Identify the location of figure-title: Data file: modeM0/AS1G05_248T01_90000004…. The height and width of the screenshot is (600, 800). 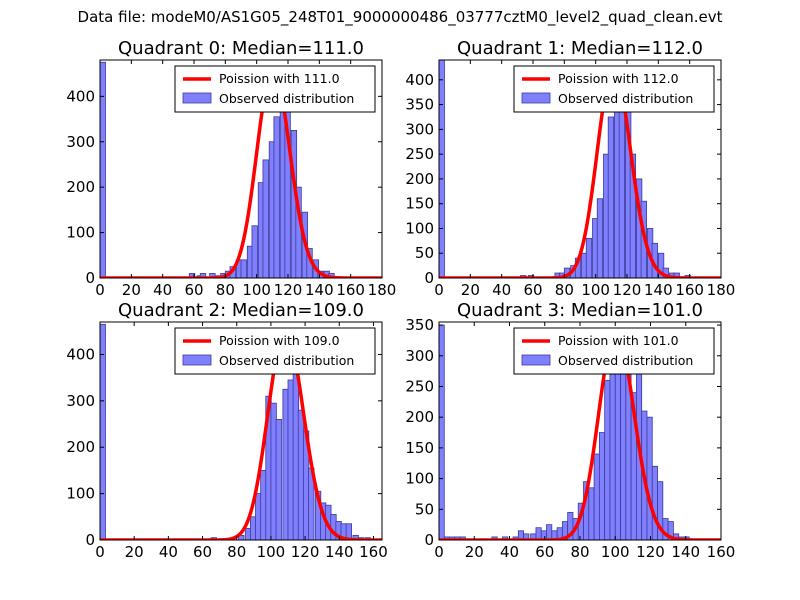
(400, 17).